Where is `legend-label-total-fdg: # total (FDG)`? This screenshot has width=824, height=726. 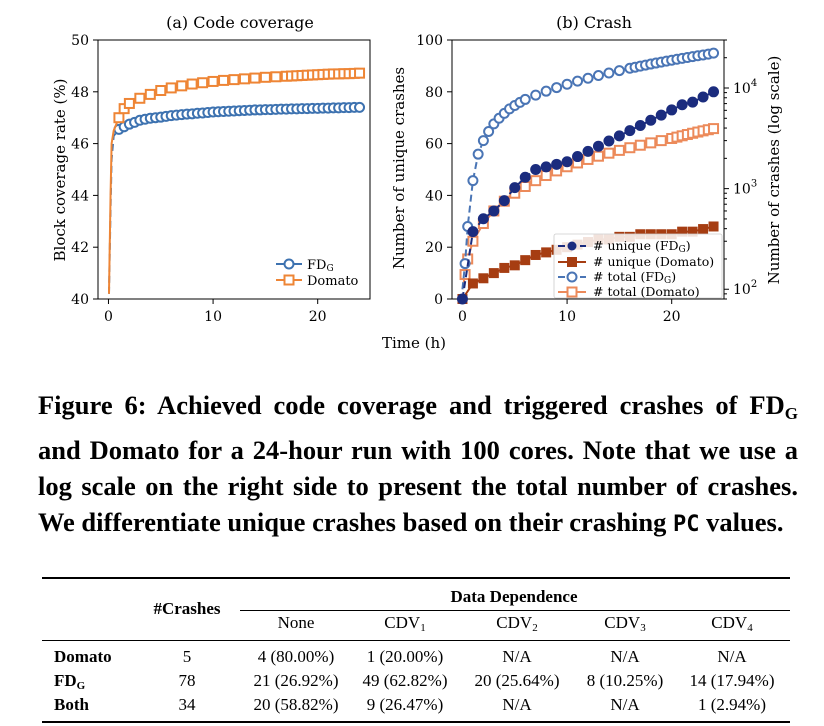 legend-label-total-fdg: # total (FDG) is located at coordinates (634, 277).